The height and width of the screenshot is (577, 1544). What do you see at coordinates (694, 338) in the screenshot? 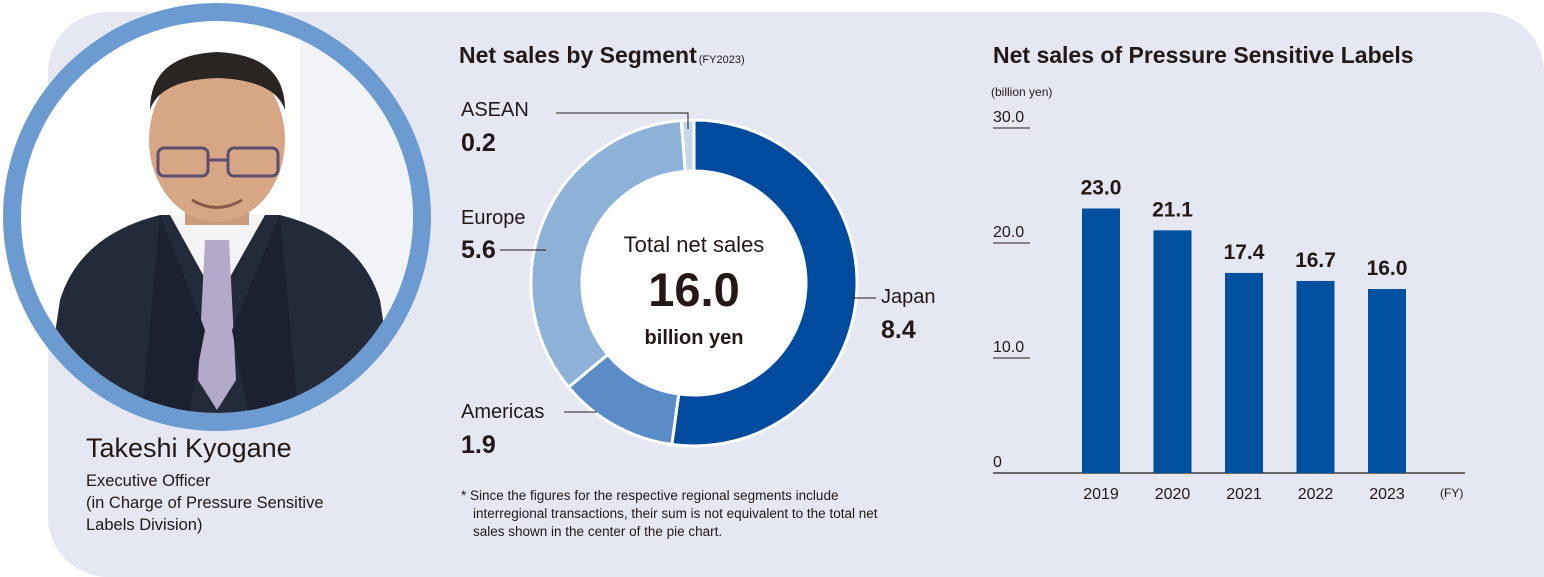
I see `donut-center-unit: billion yen` at bounding box center [694, 338].